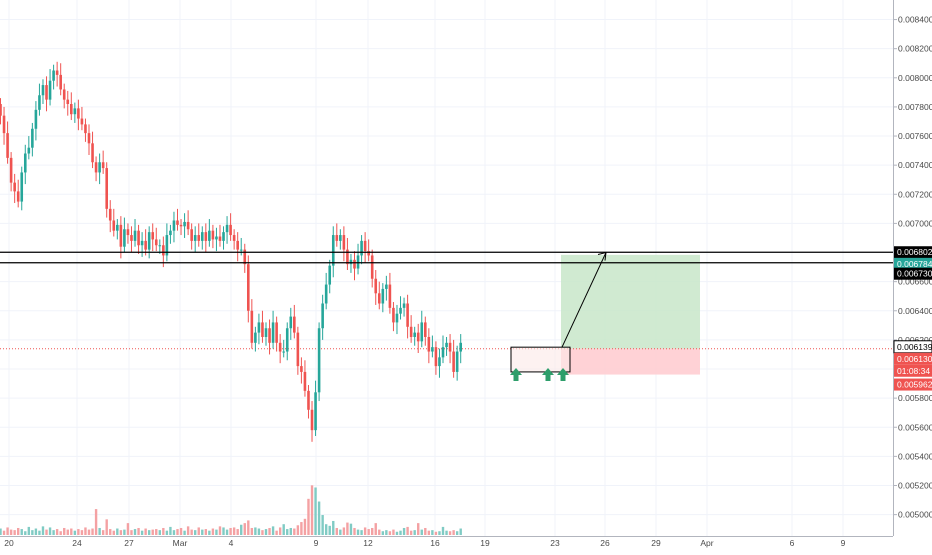 The width and height of the screenshot is (932, 555). I want to click on x-tick-label: 16, so click(435, 543).